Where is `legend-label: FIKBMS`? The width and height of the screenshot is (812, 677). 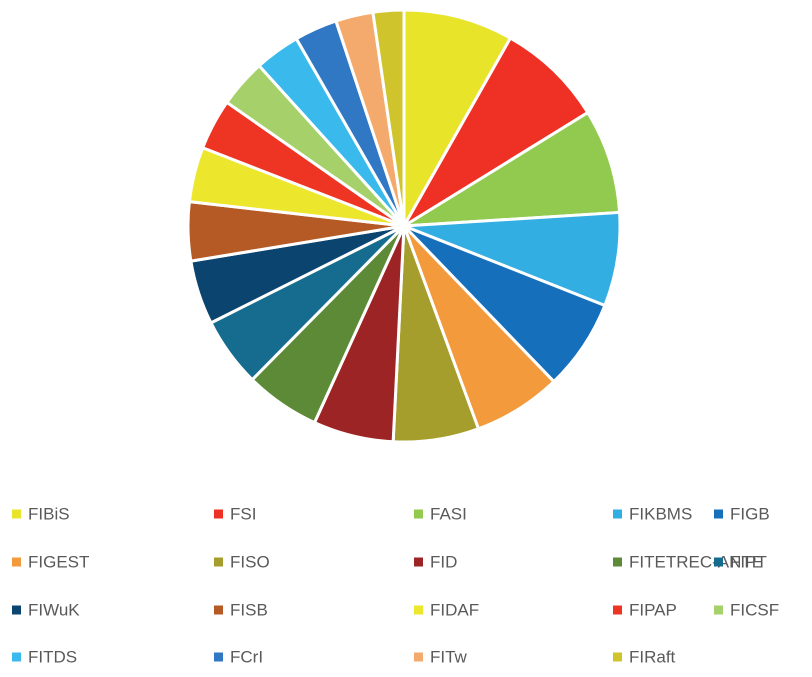 legend-label: FIKBMS is located at coordinates (660, 513).